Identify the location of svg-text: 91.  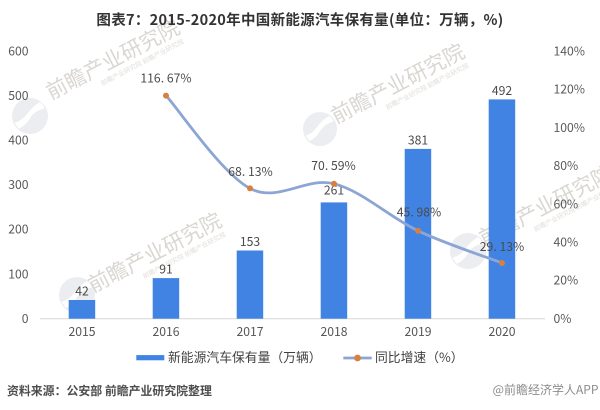
(166, 269).